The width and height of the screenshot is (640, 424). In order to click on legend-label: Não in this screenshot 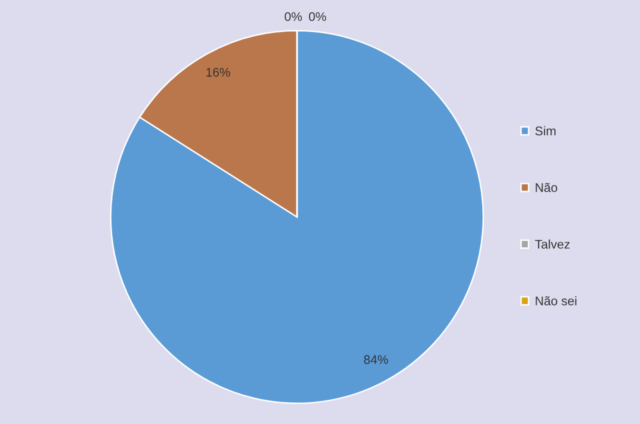, I will do `click(547, 187)`.